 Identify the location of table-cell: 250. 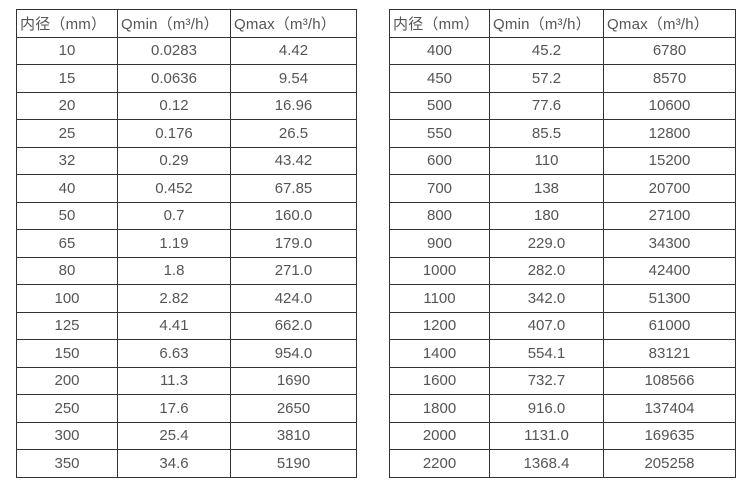
(67, 408).